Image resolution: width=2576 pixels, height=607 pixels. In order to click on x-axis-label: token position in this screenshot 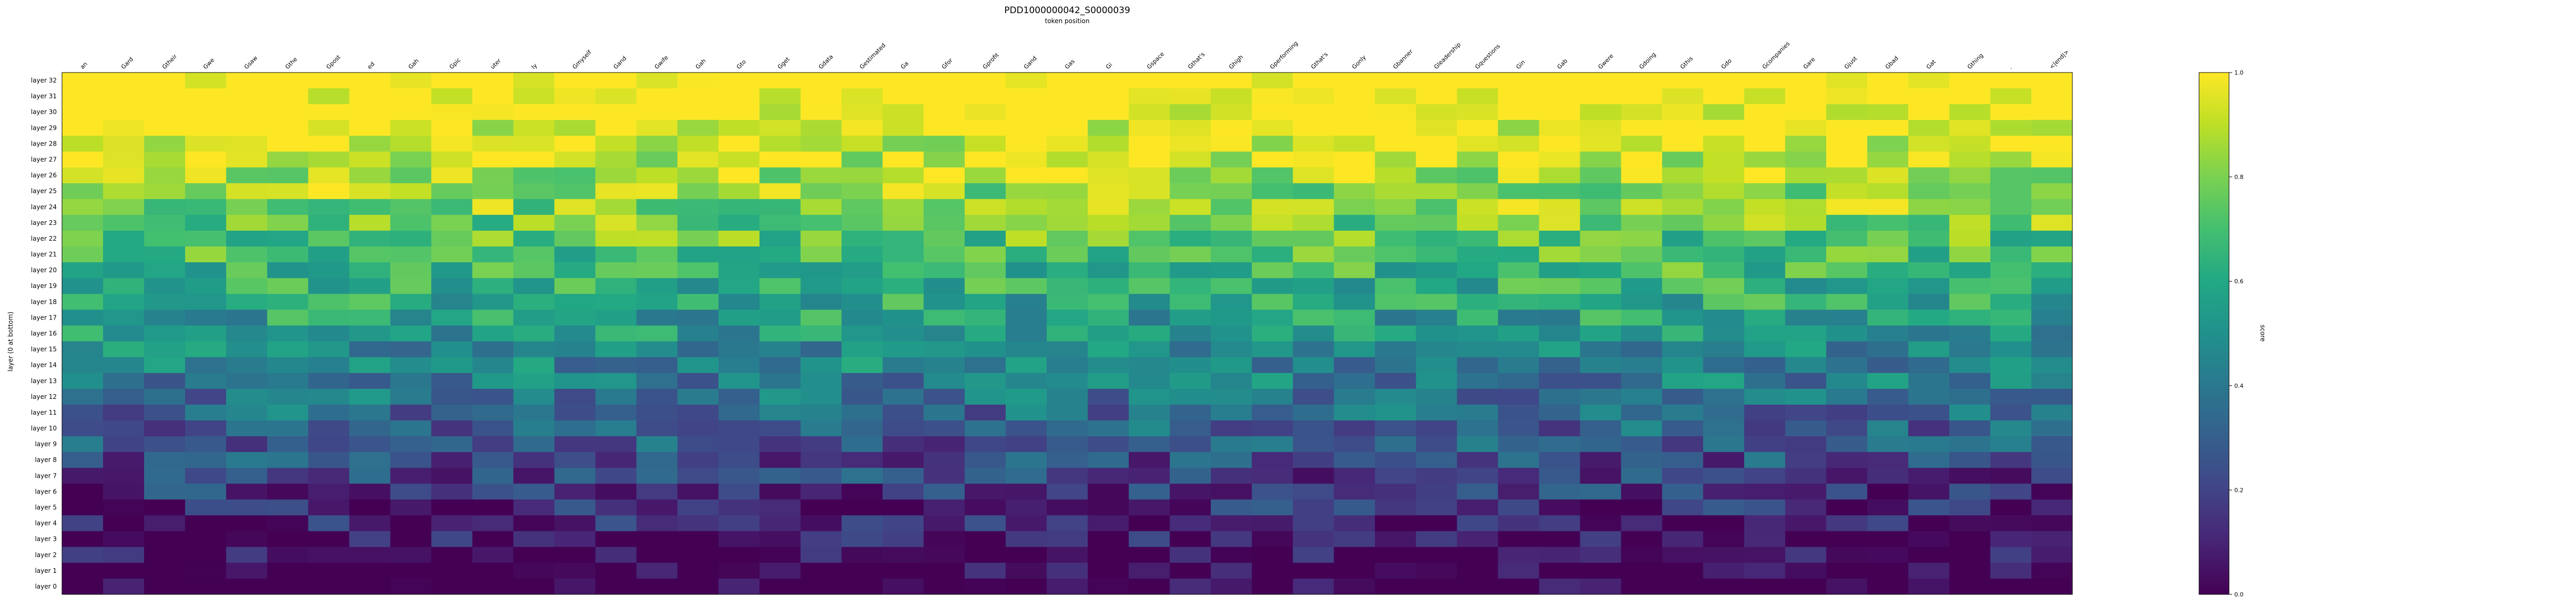, I will do `click(1067, 21)`.